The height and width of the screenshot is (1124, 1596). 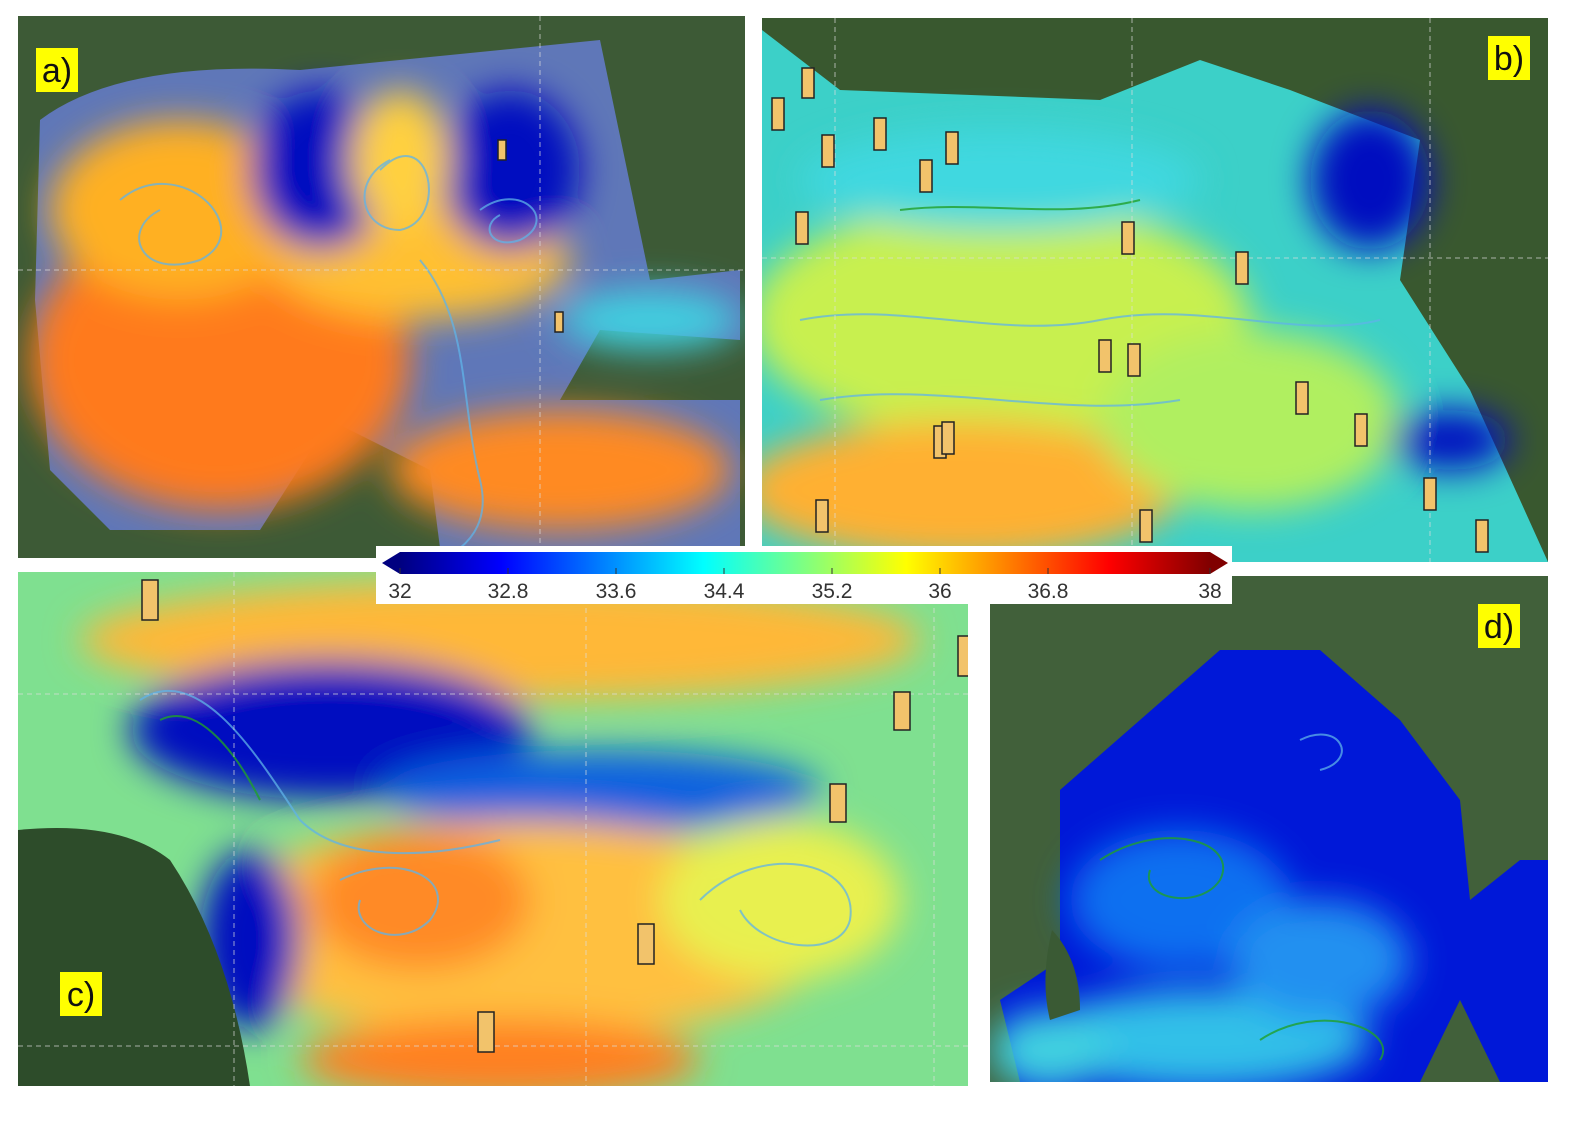 I want to click on panel-label: b), so click(x=1509, y=59).